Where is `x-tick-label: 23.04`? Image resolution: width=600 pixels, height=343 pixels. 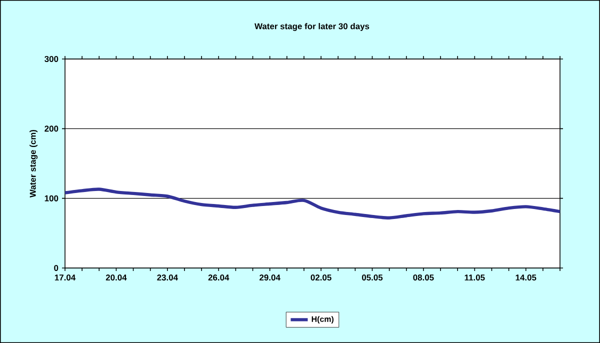
x-tick-label: 23.04 is located at coordinates (167, 277).